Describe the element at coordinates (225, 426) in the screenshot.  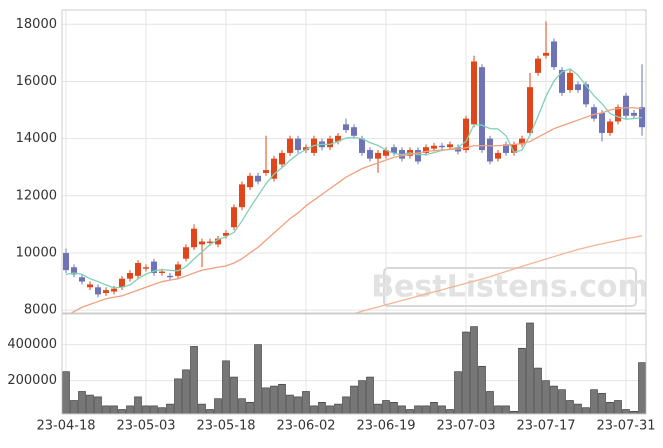
I see `x-tick-label: 23-05-18` at that location.